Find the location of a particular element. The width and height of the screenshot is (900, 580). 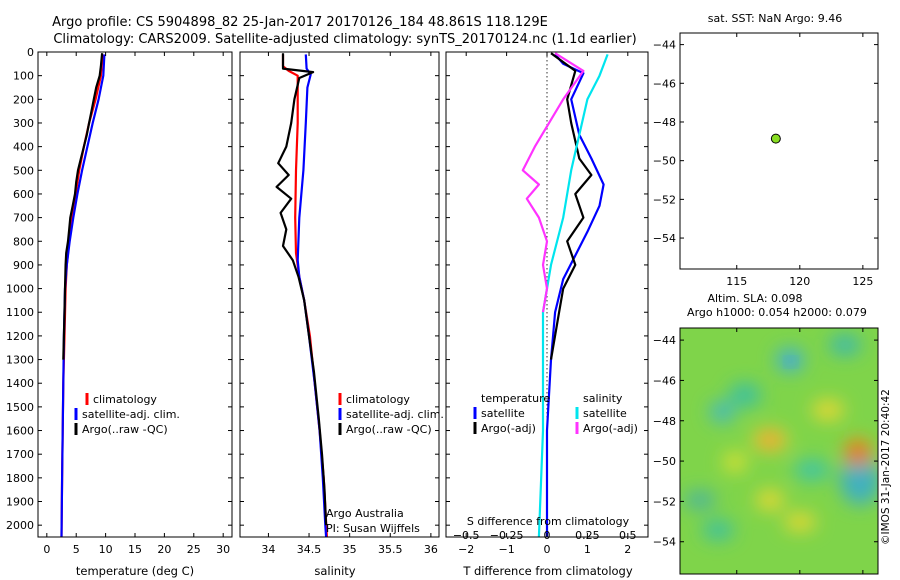

x-tick-label: 1 is located at coordinates (587, 549).